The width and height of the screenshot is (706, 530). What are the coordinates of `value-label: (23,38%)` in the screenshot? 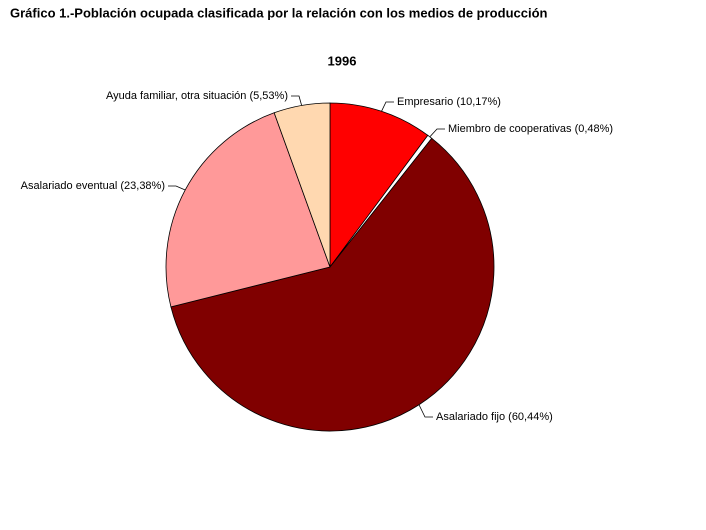 It's located at (142, 186).